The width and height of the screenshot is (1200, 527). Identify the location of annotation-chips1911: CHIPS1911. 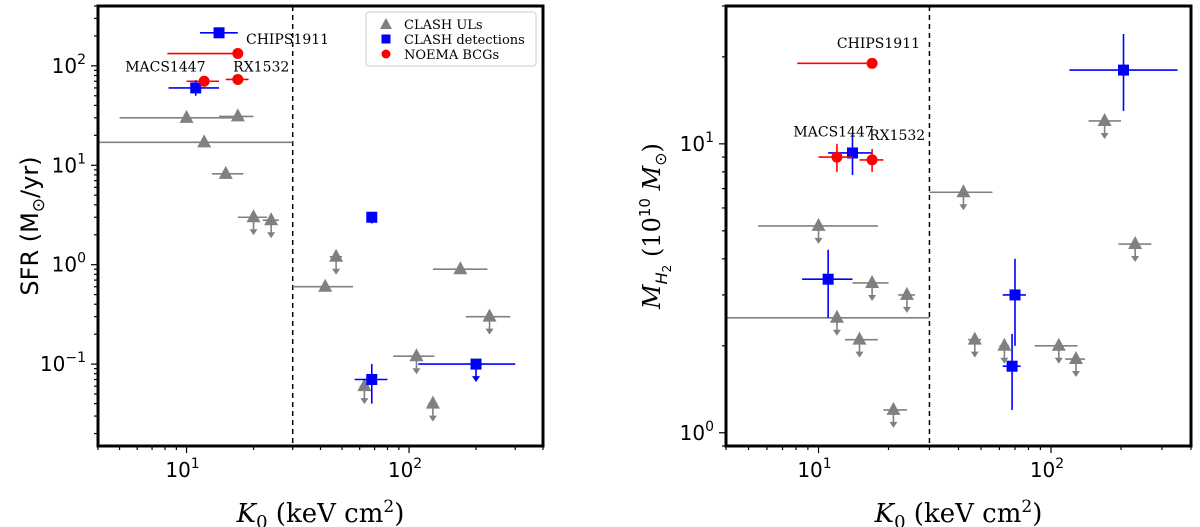
(287, 40).